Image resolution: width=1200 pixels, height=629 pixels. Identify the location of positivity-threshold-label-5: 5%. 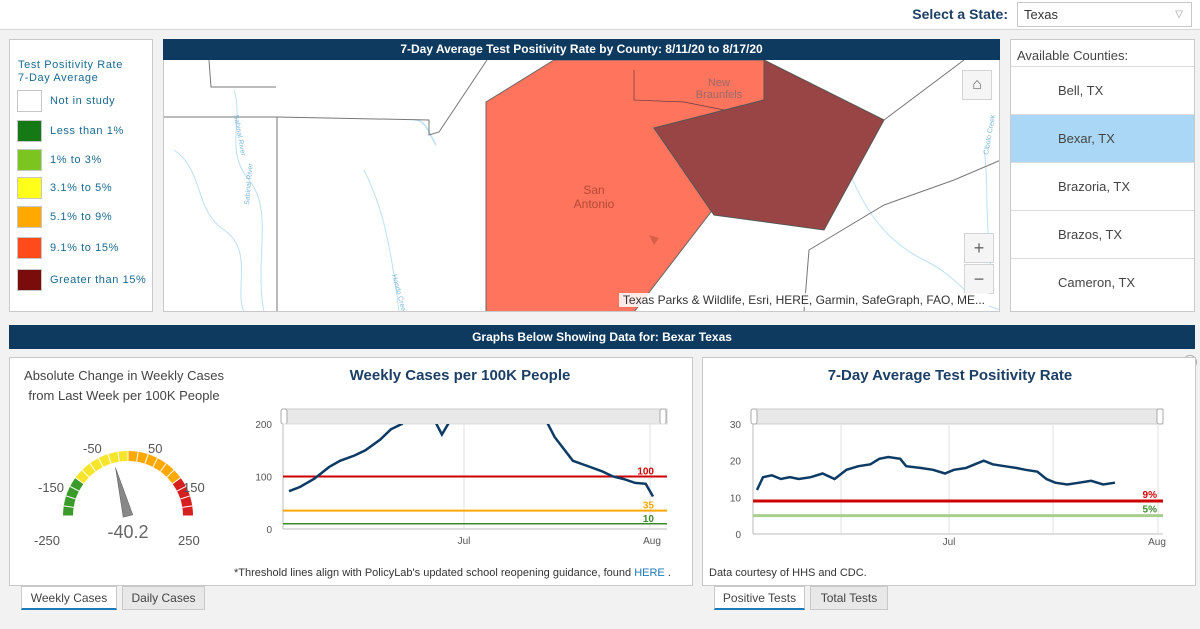
(1150, 510).